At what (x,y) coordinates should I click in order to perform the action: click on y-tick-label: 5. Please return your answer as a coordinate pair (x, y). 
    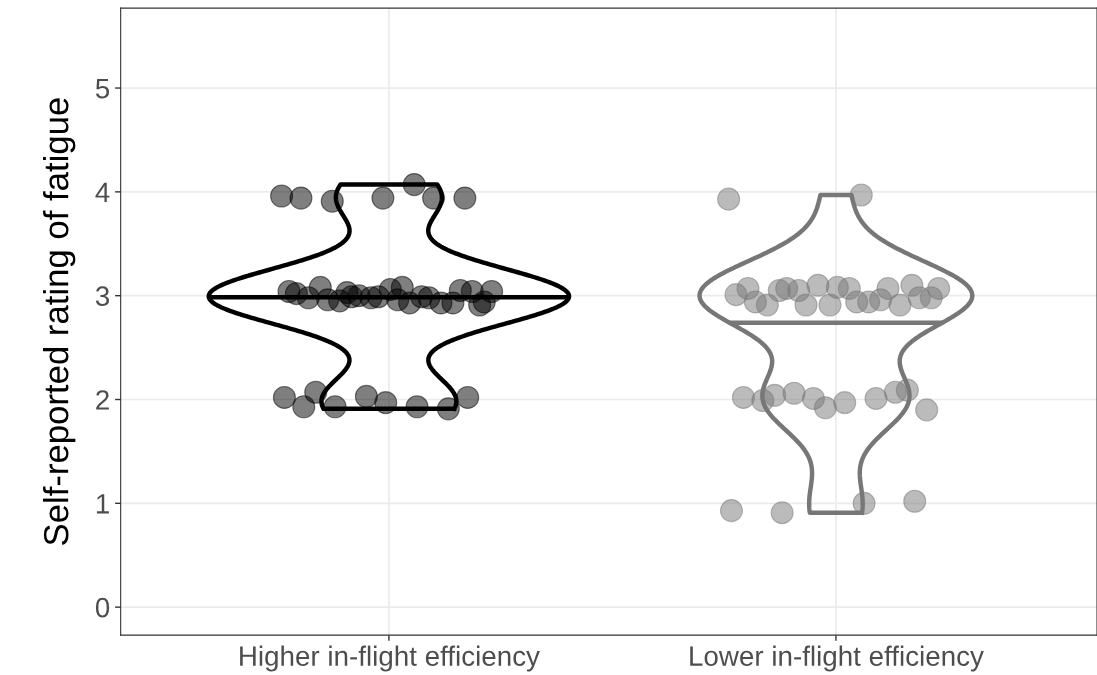
    Looking at the image, I should click on (102, 89).